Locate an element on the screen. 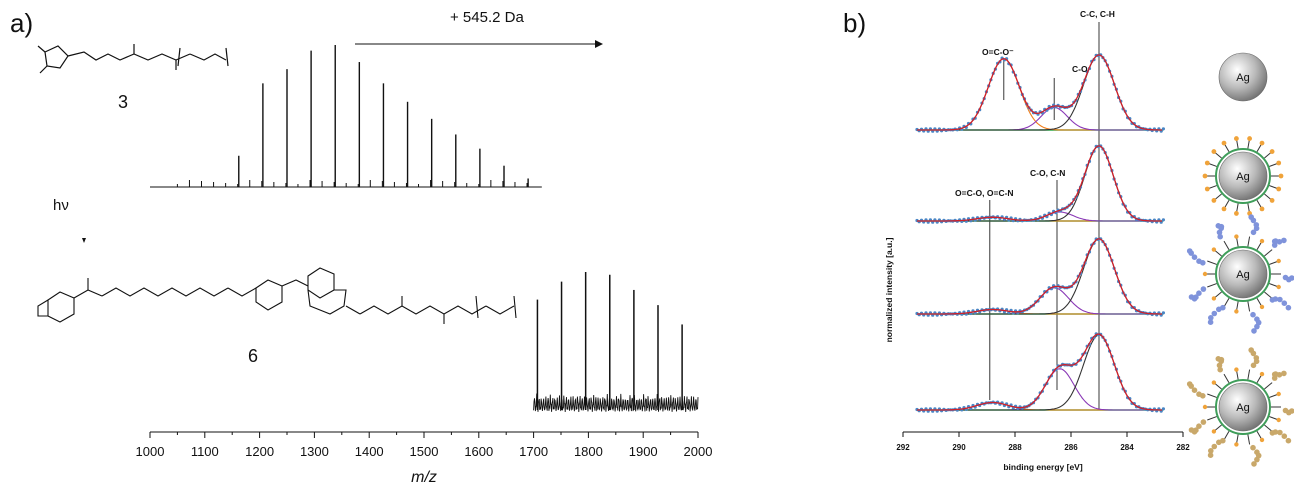 The image size is (1294, 487). ms-x-tick-label: 1400 is located at coordinates (369, 451).